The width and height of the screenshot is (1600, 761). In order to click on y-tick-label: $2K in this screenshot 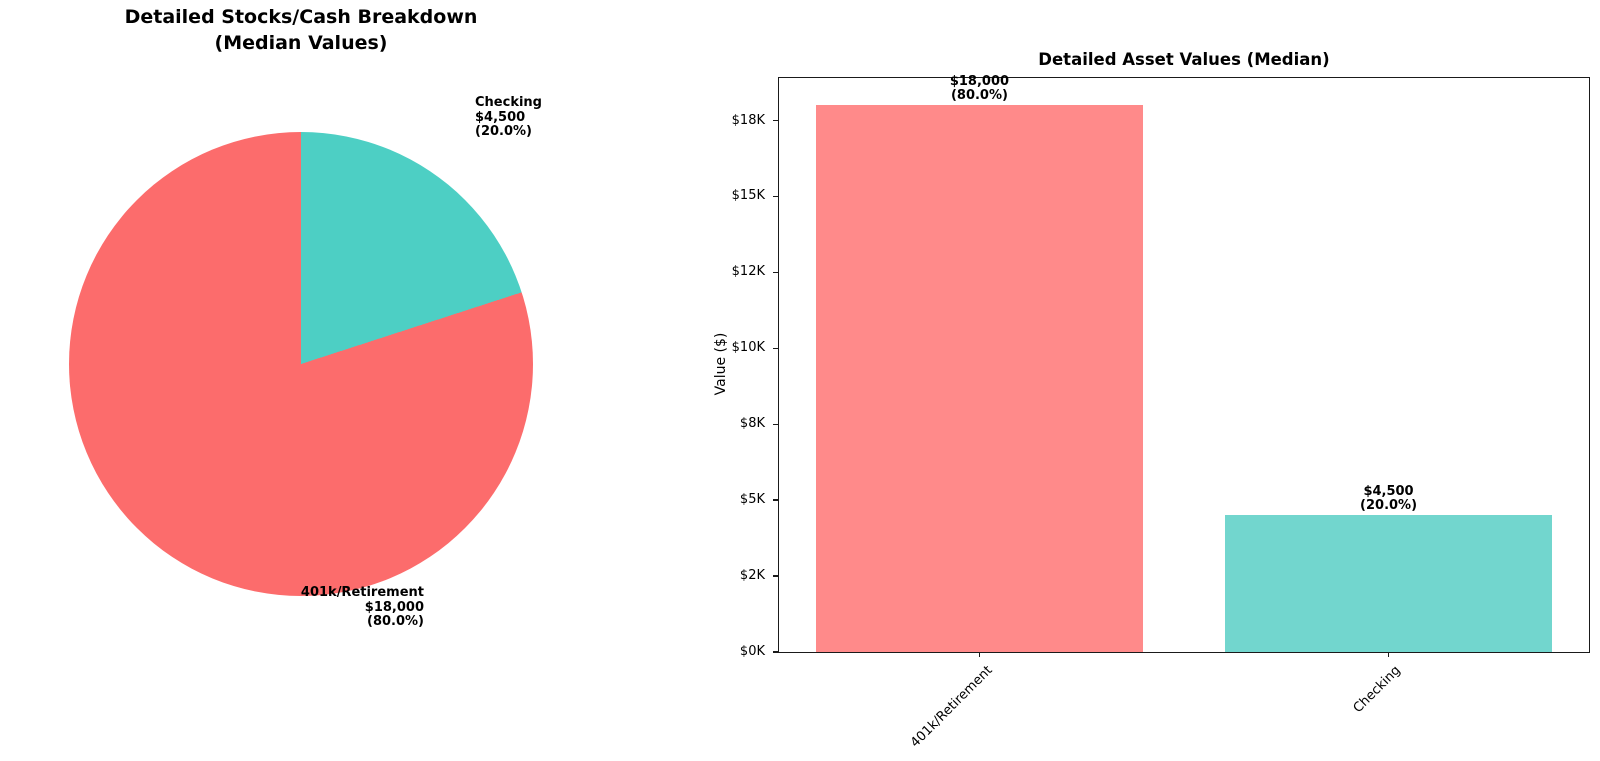, I will do `click(752, 576)`.